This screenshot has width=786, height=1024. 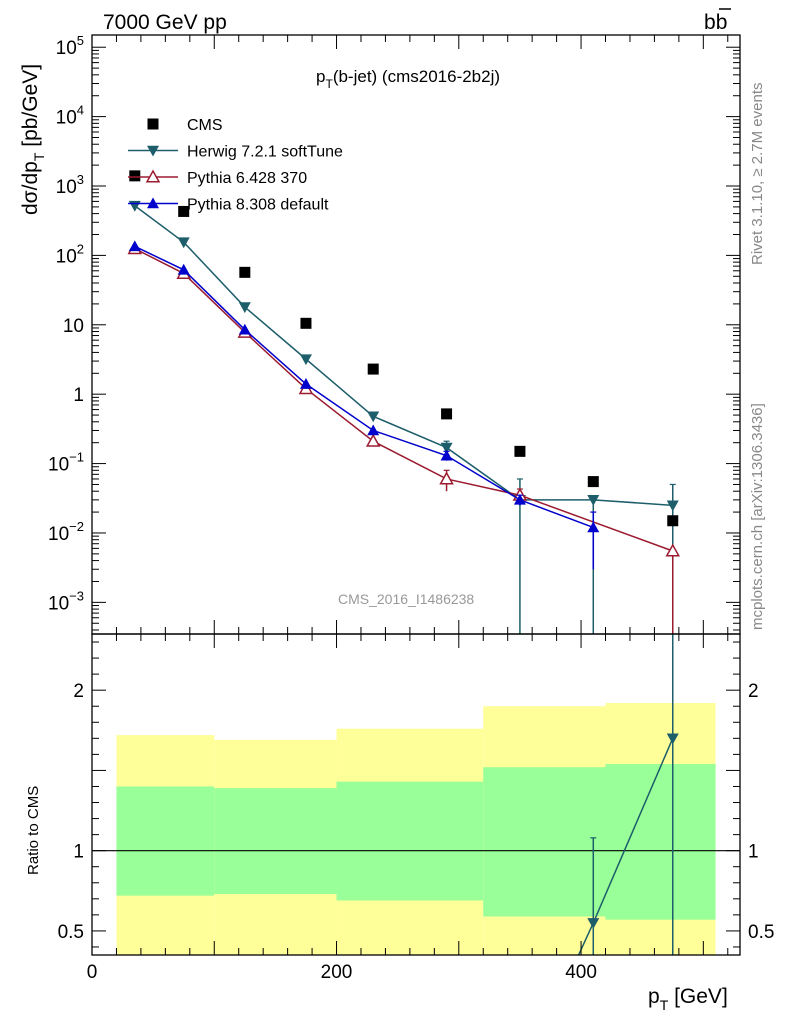 I want to click on legend-label: Pythia 6.428 370, so click(x=247, y=178).